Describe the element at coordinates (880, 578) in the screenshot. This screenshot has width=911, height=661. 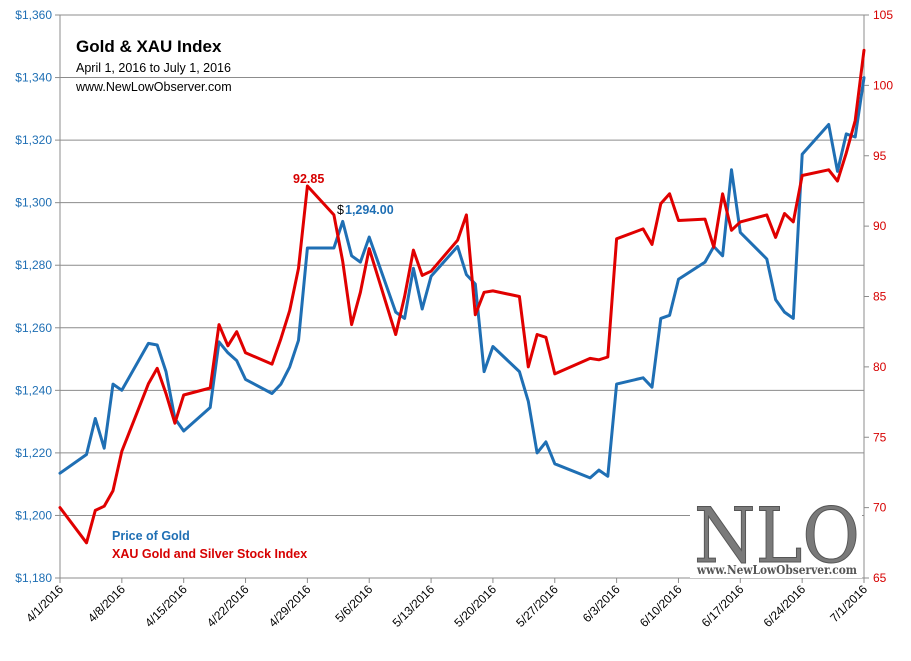
I see `right-axis-tick-label: 65` at that location.